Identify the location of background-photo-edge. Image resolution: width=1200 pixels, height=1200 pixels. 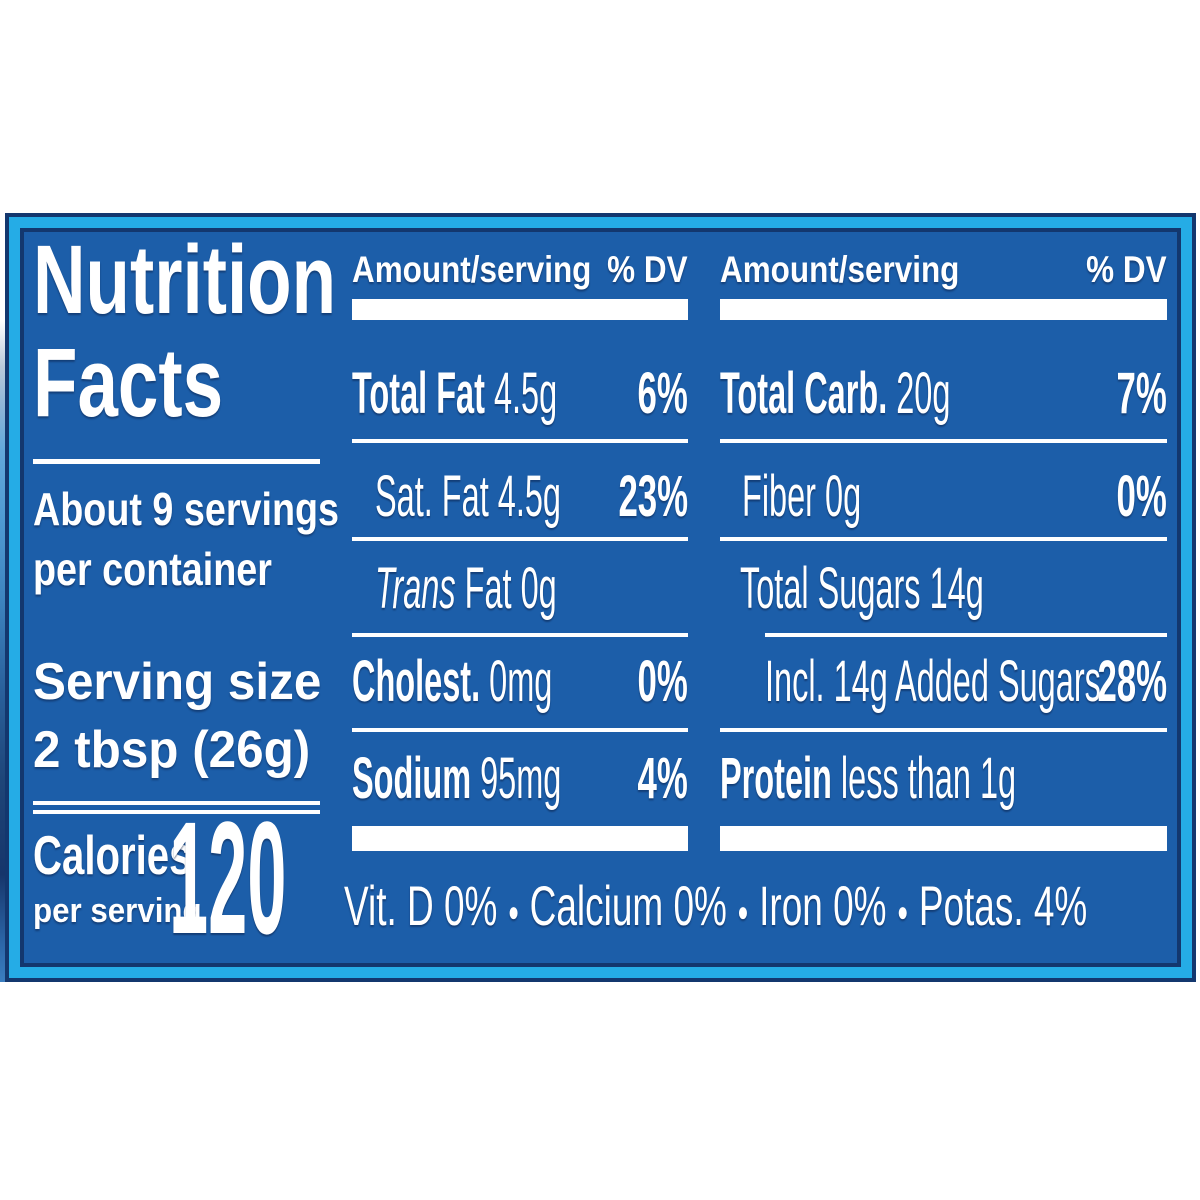
(3, 597).